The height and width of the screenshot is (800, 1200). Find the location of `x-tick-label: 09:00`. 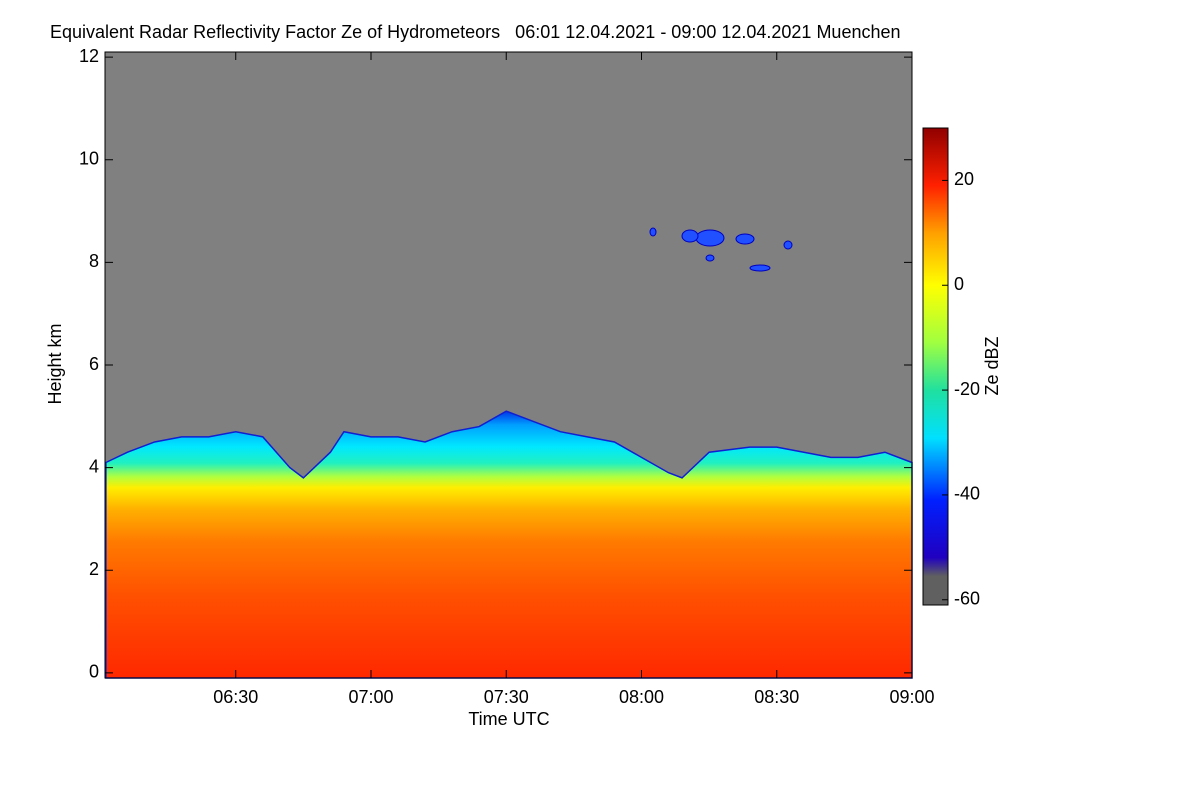

x-tick-label: 09:00 is located at coordinates (911, 697).